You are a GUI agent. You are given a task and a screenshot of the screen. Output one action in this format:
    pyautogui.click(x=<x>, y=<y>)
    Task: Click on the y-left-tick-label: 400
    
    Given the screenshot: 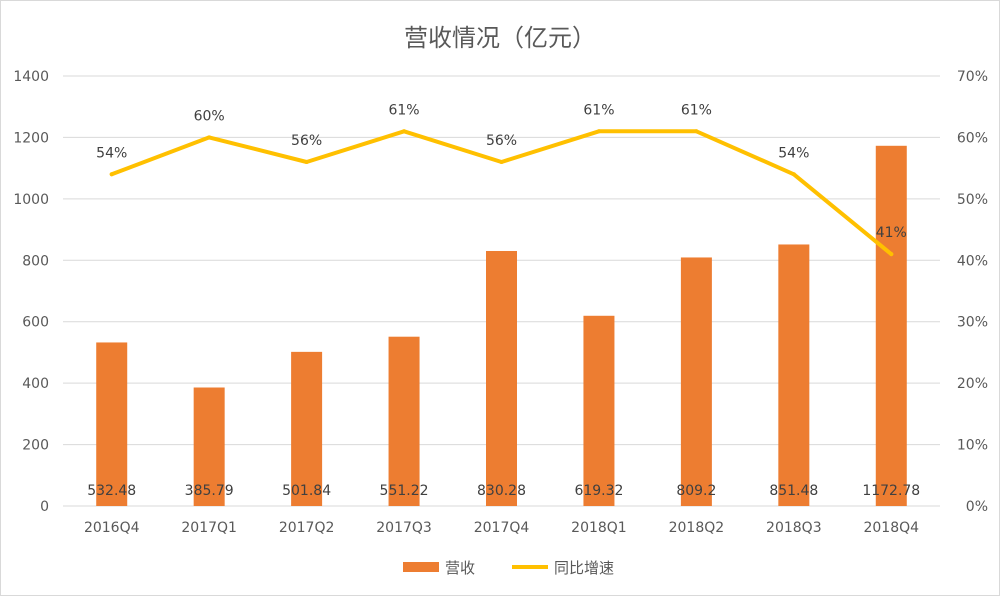 What is the action you would take?
    pyautogui.click(x=35, y=384)
    